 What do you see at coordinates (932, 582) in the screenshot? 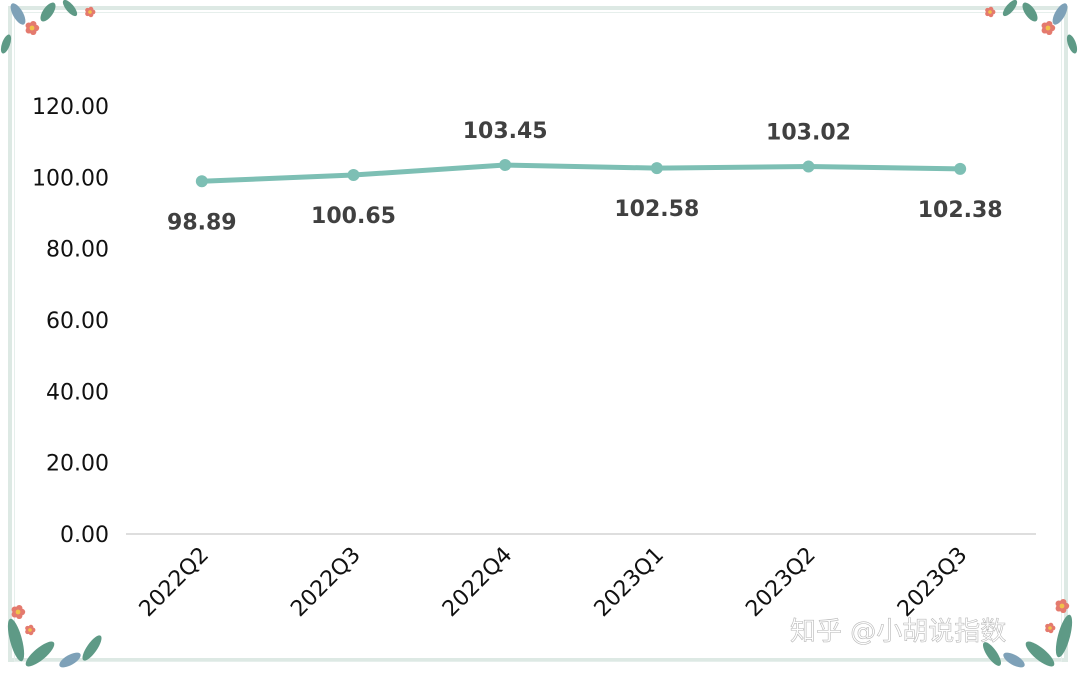
I see `x-tick-label: 2023Q3` at bounding box center [932, 582].